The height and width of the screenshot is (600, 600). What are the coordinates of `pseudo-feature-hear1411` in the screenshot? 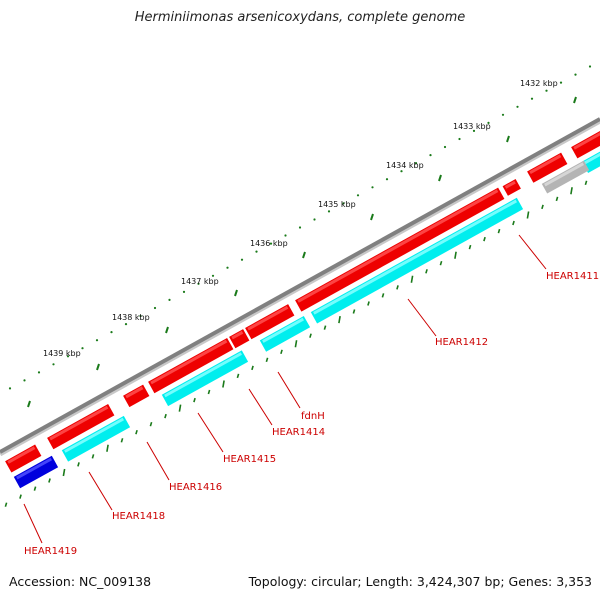 It's located at (565, 177).